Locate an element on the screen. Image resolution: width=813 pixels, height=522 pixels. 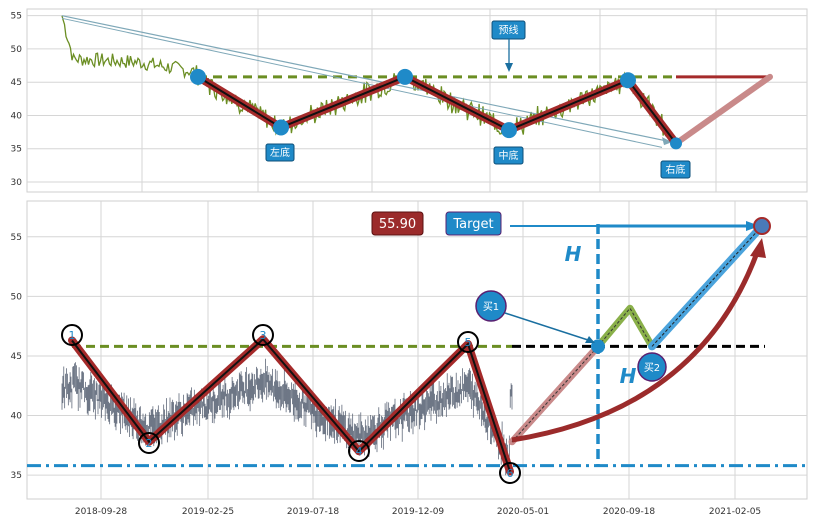
bottom-pivot-number: 1 is located at coordinates (72, 335).